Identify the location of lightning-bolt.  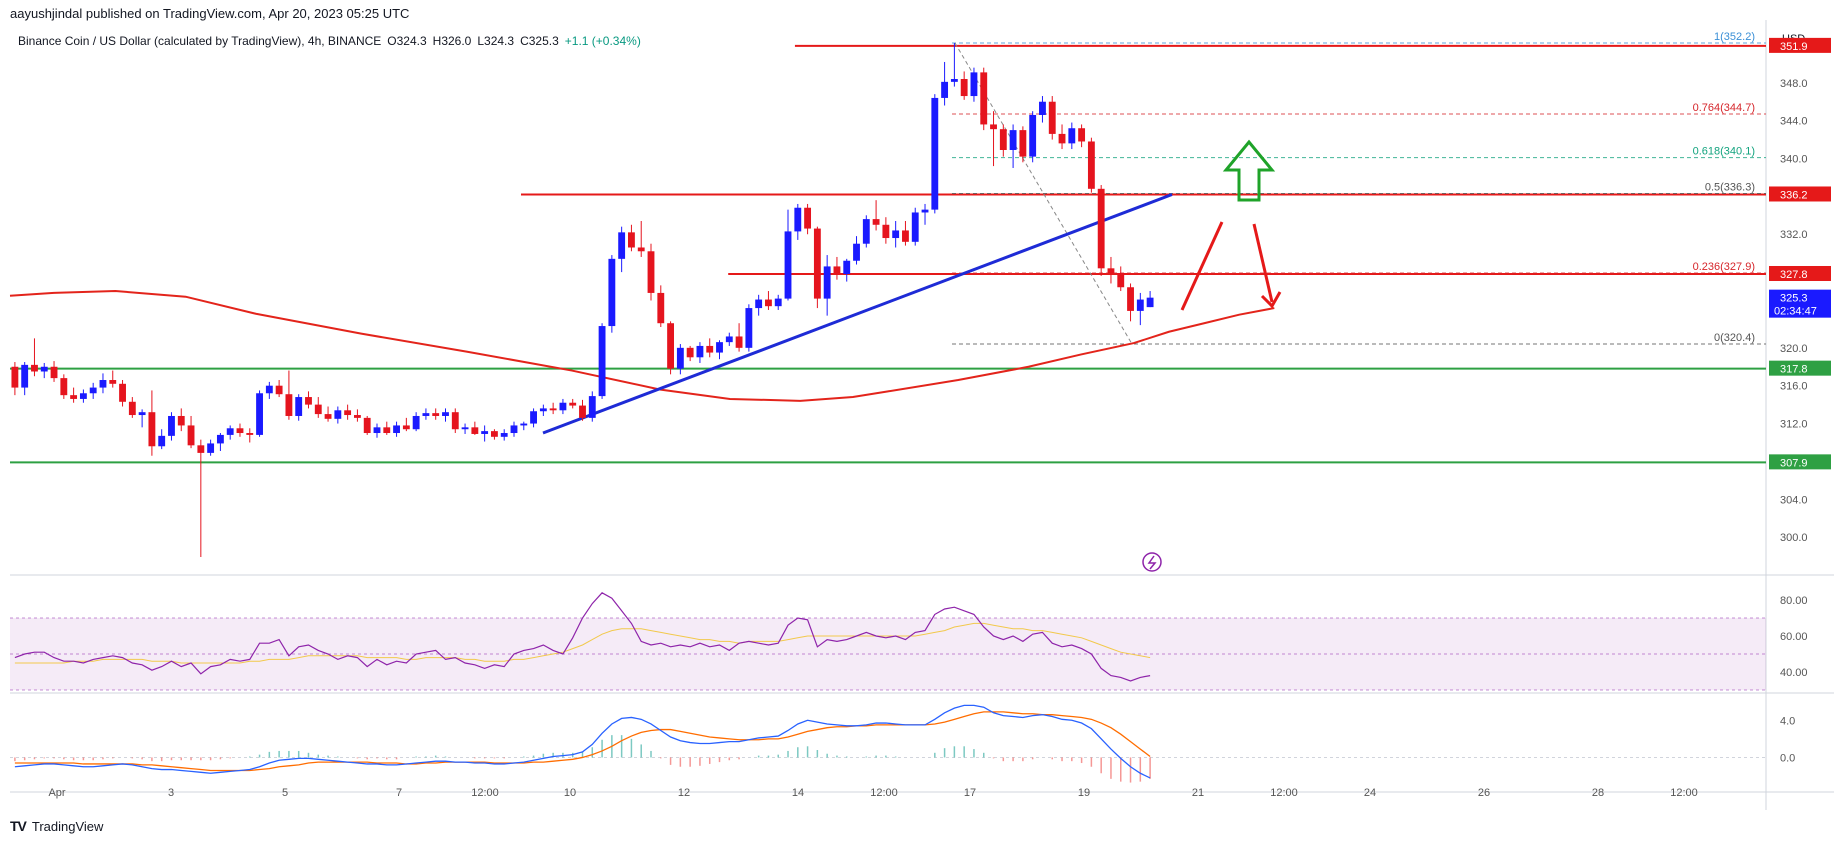
(1152, 562).